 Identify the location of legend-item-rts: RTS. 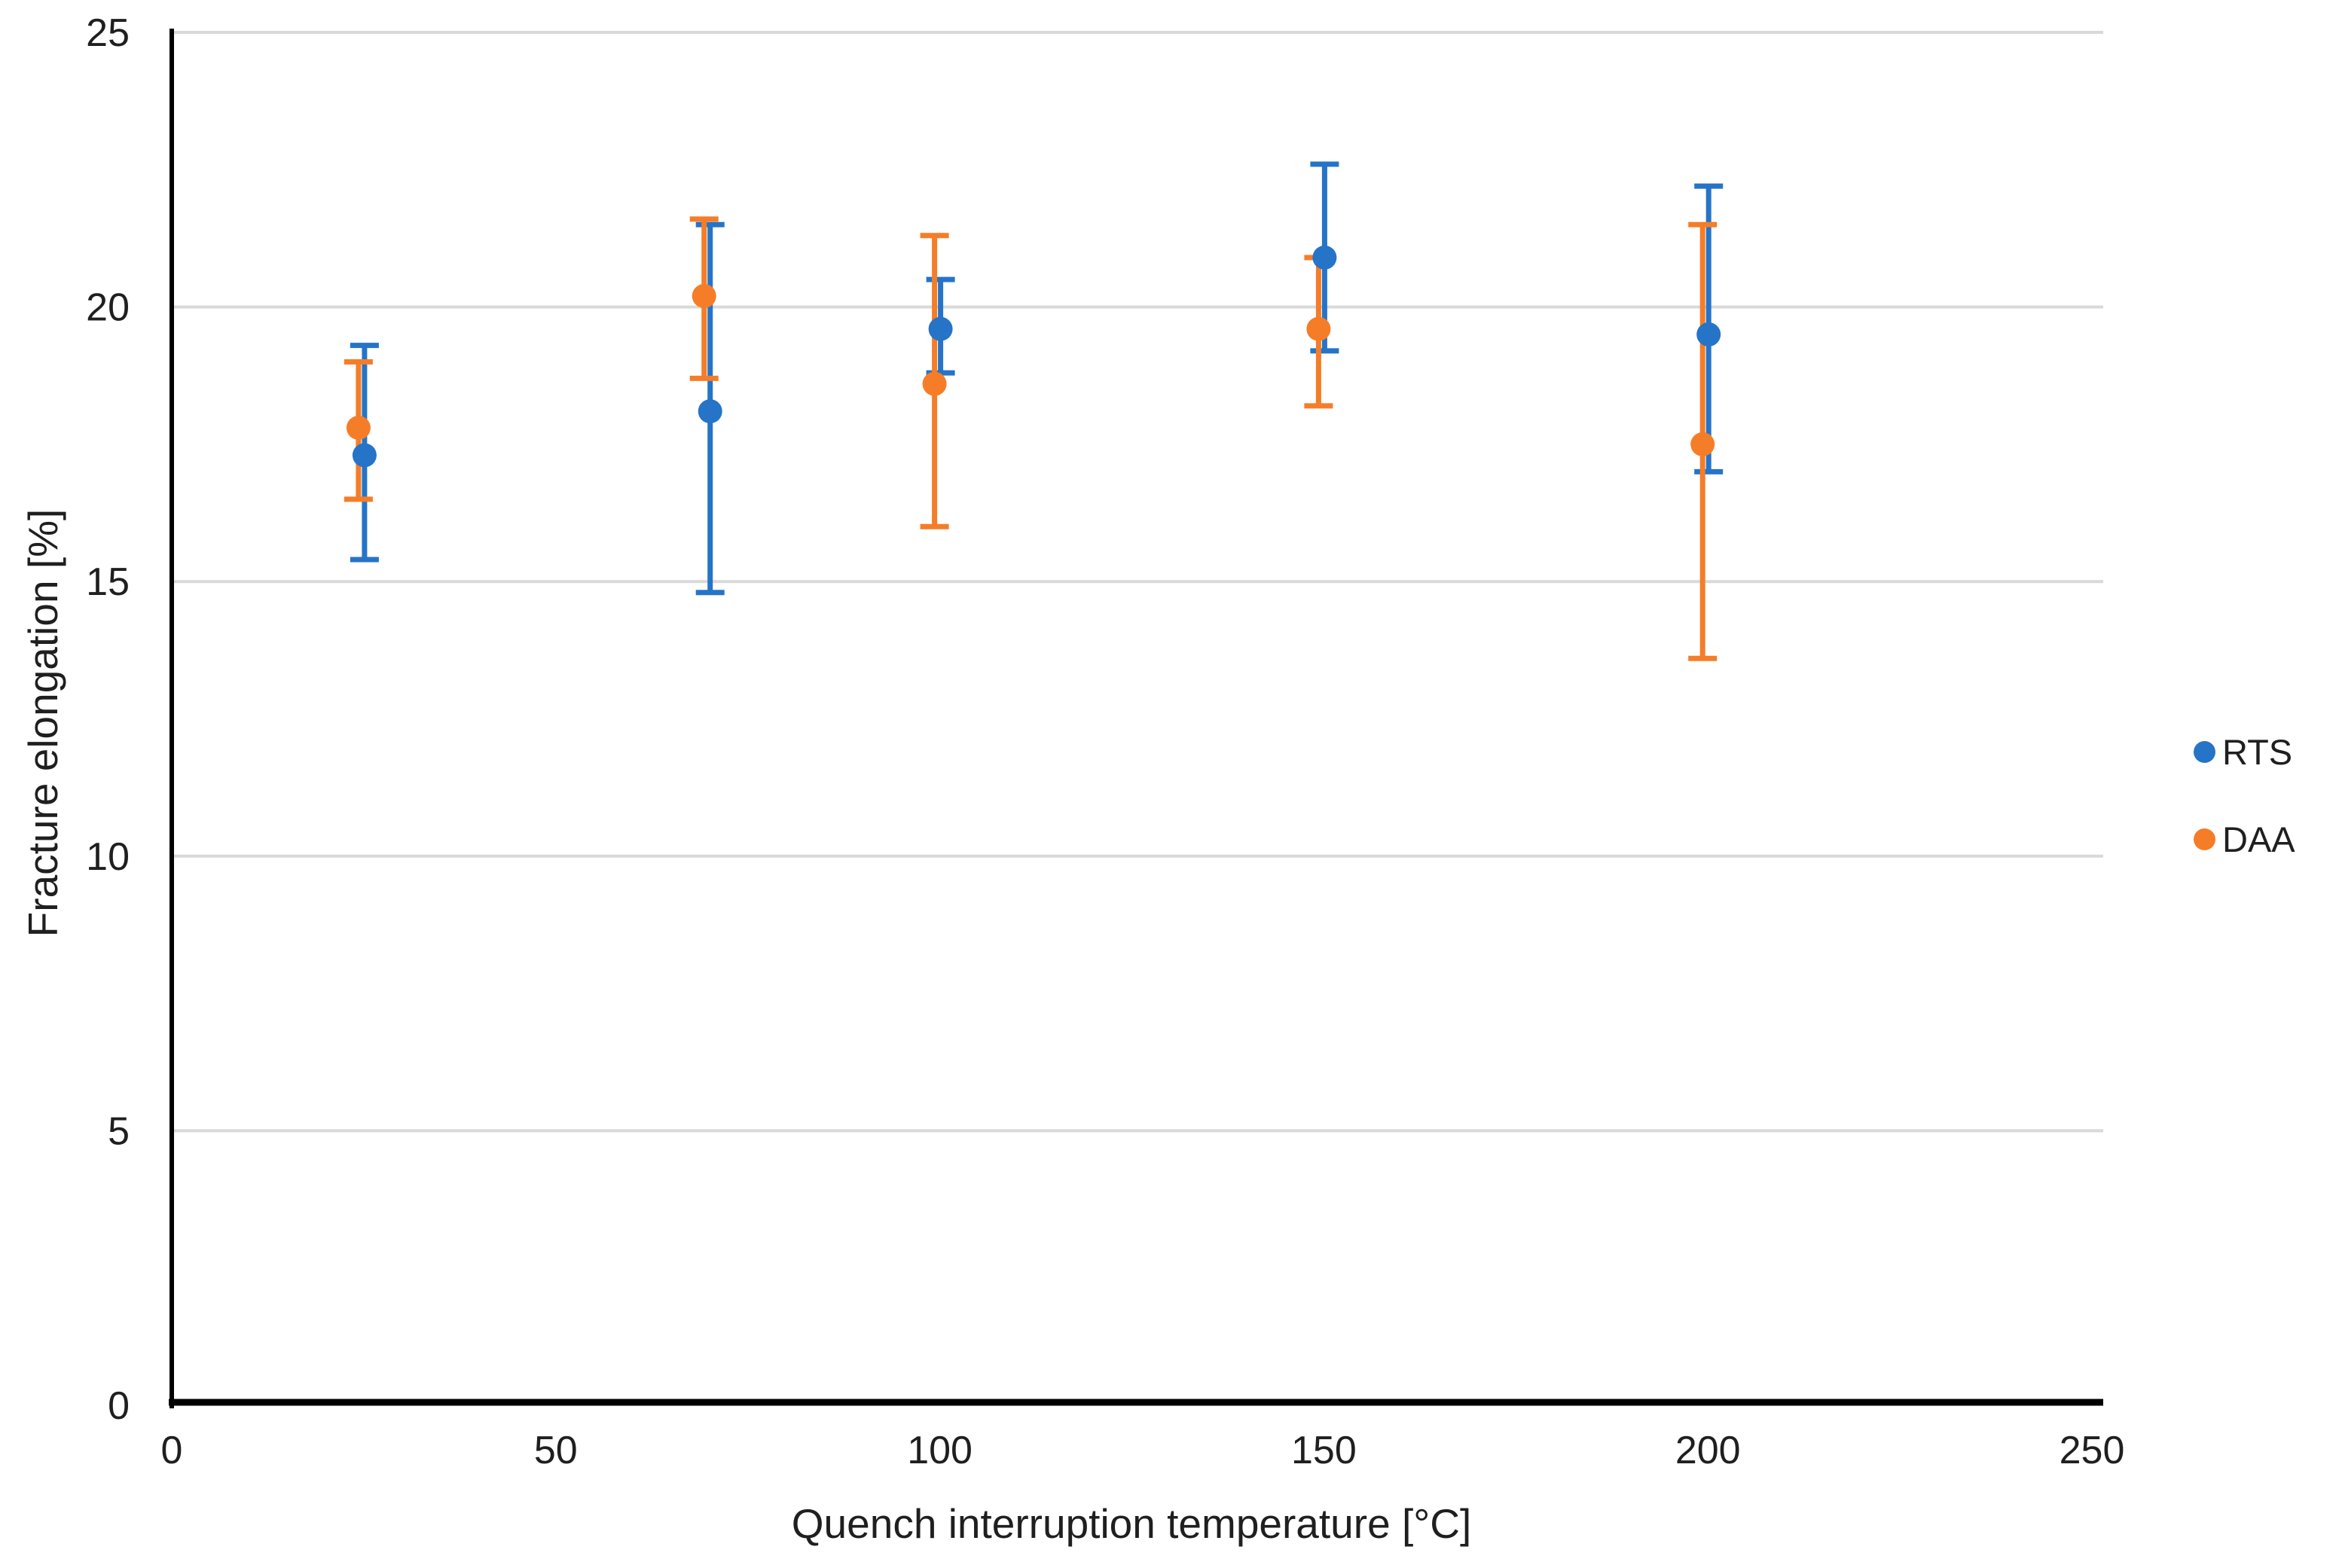
(2244, 752).